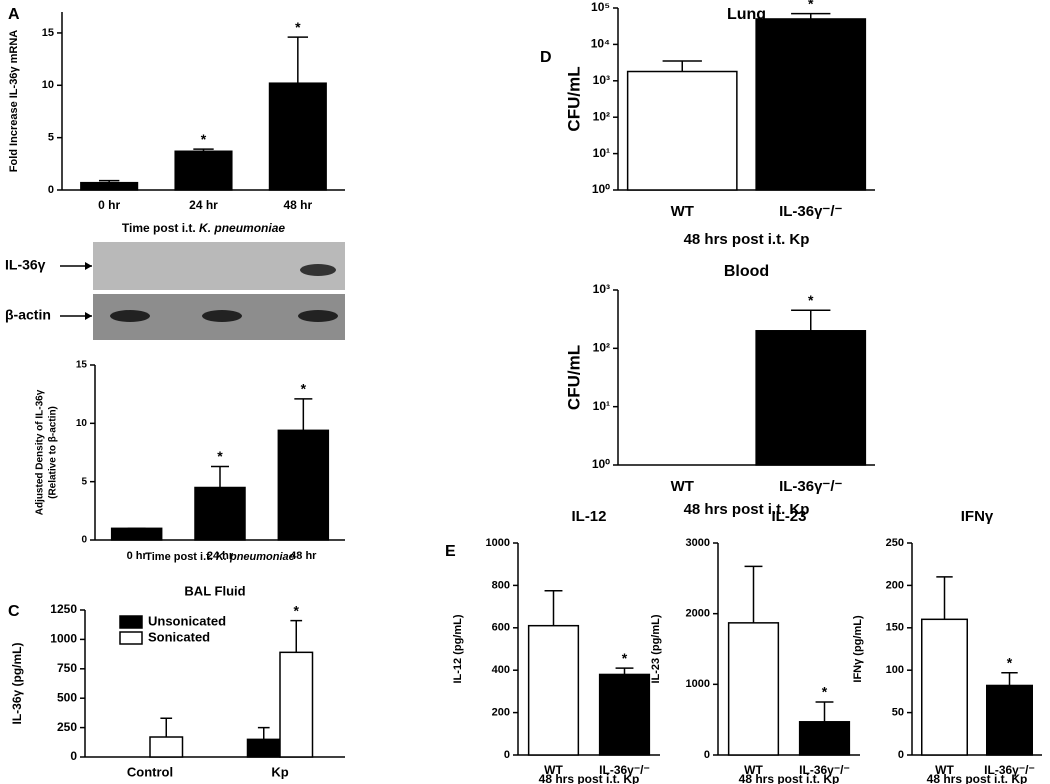 The width and height of the screenshot is (1050, 784). Describe the element at coordinates (898, 713) in the screenshot. I see `y-tick-label: 50` at that location.